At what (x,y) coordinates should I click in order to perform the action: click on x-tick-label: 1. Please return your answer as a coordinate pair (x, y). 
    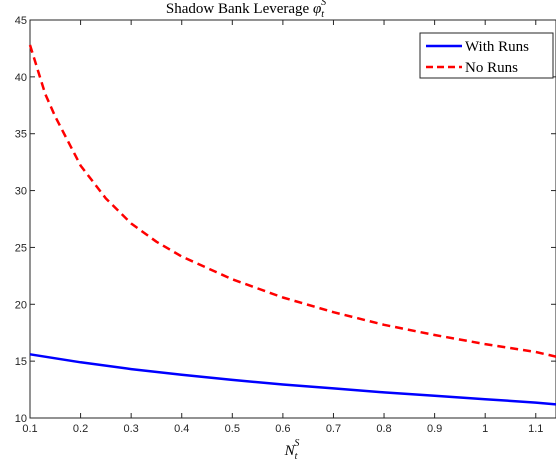
    Looking at the image, I should click on (485, 429).